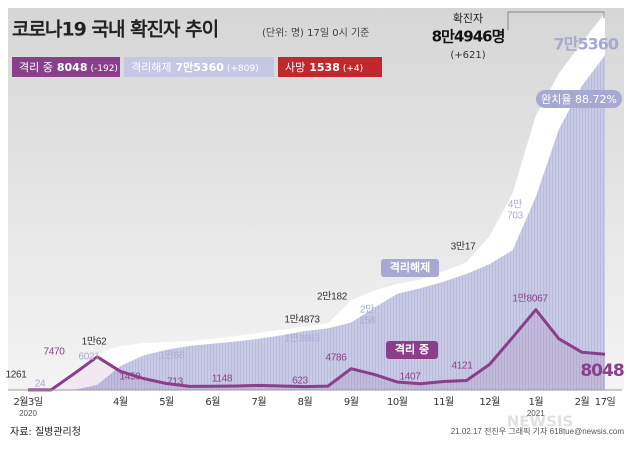 The width and height of the screenshot is (630, 452). I want to click on annotation: 7470, so click(54, 352).